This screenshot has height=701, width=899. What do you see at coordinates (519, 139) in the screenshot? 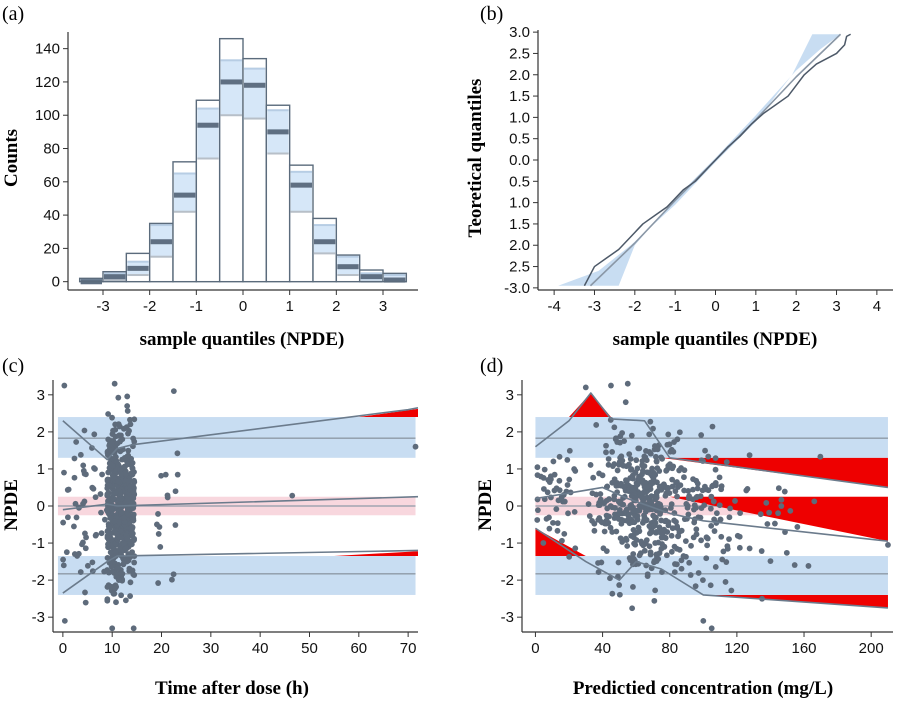
I see `panel-b-y-tick-label: 0.5` at bounding box center [519, 139].